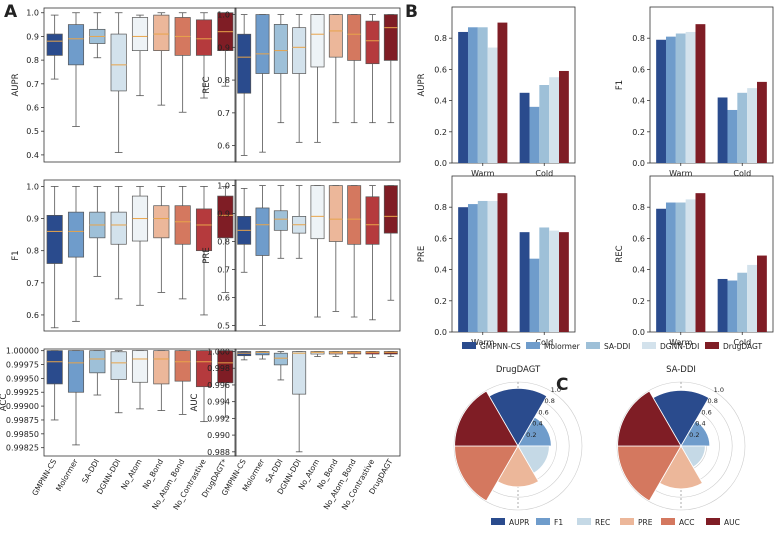 This screenshot has width=777, height=538. Describe the element at coordinates (645, 522) in the screenshot. I see `legend-label: PRE` at that location.